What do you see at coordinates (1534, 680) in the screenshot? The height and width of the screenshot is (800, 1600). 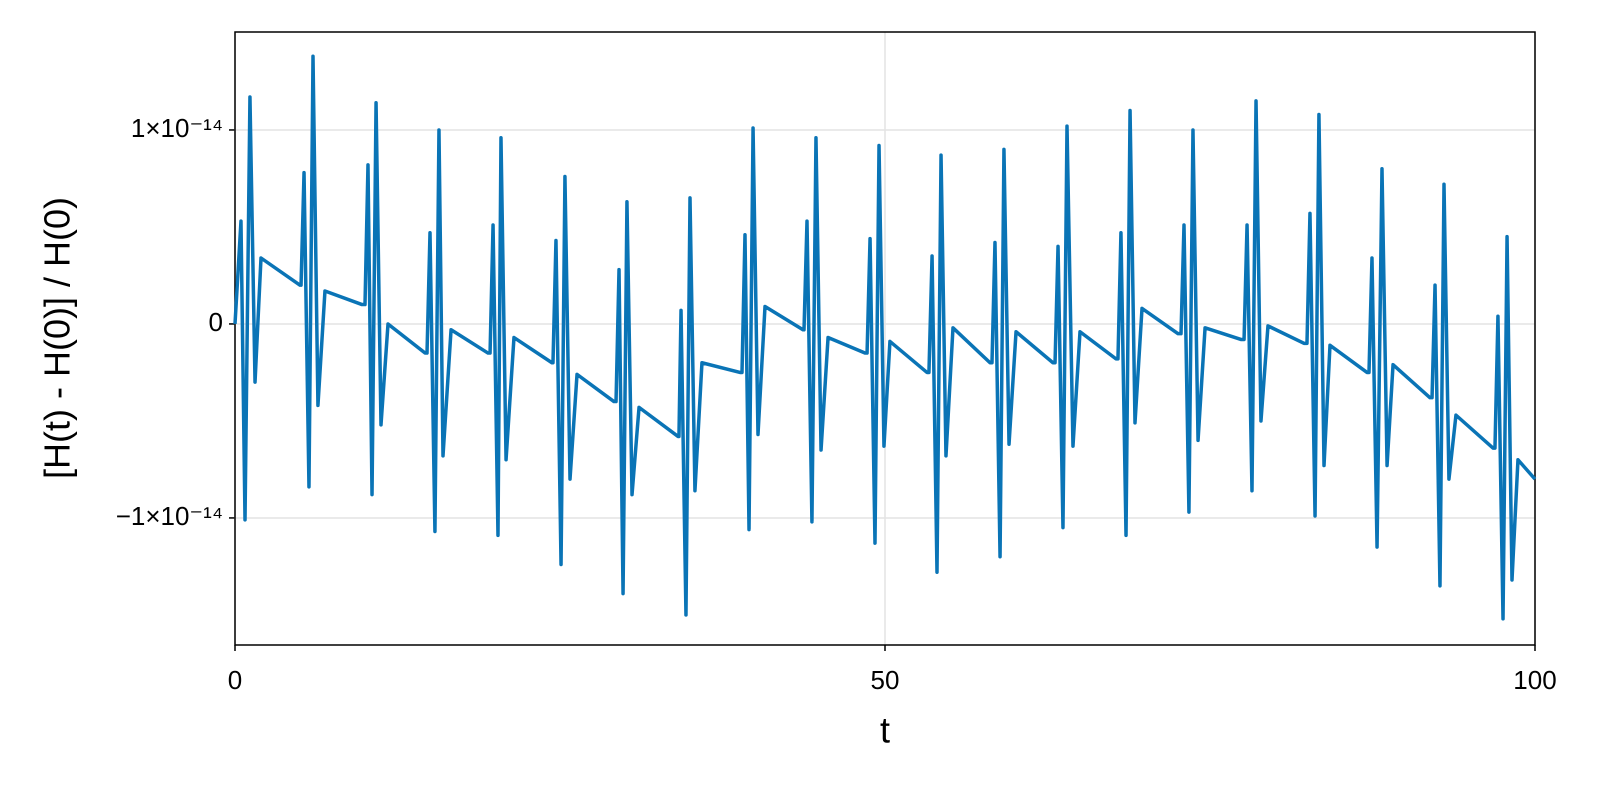 I see `x-tick-label: 100` at bounding box center [1534, 680].